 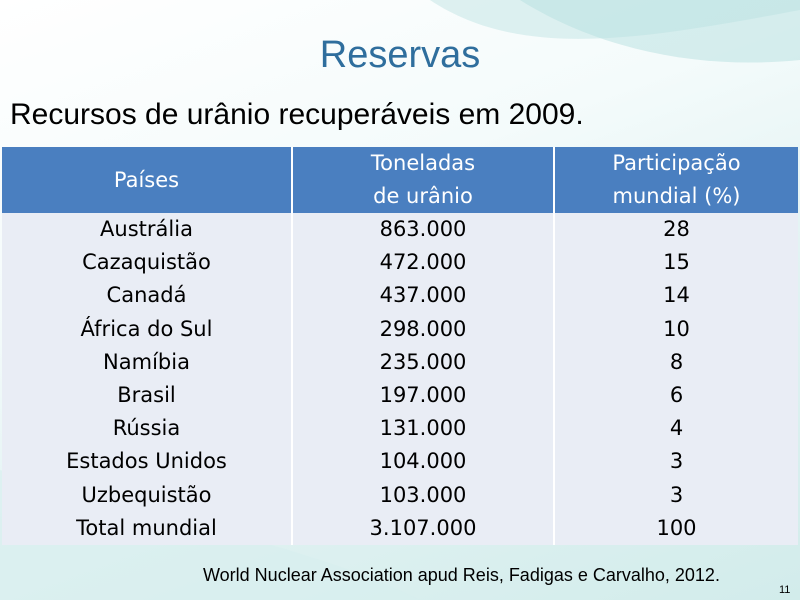 What do you see at coordinates (675, 180) in the screenshot?
I see `header-share: Participação mundial (%)` at bounding box center [675, 180].